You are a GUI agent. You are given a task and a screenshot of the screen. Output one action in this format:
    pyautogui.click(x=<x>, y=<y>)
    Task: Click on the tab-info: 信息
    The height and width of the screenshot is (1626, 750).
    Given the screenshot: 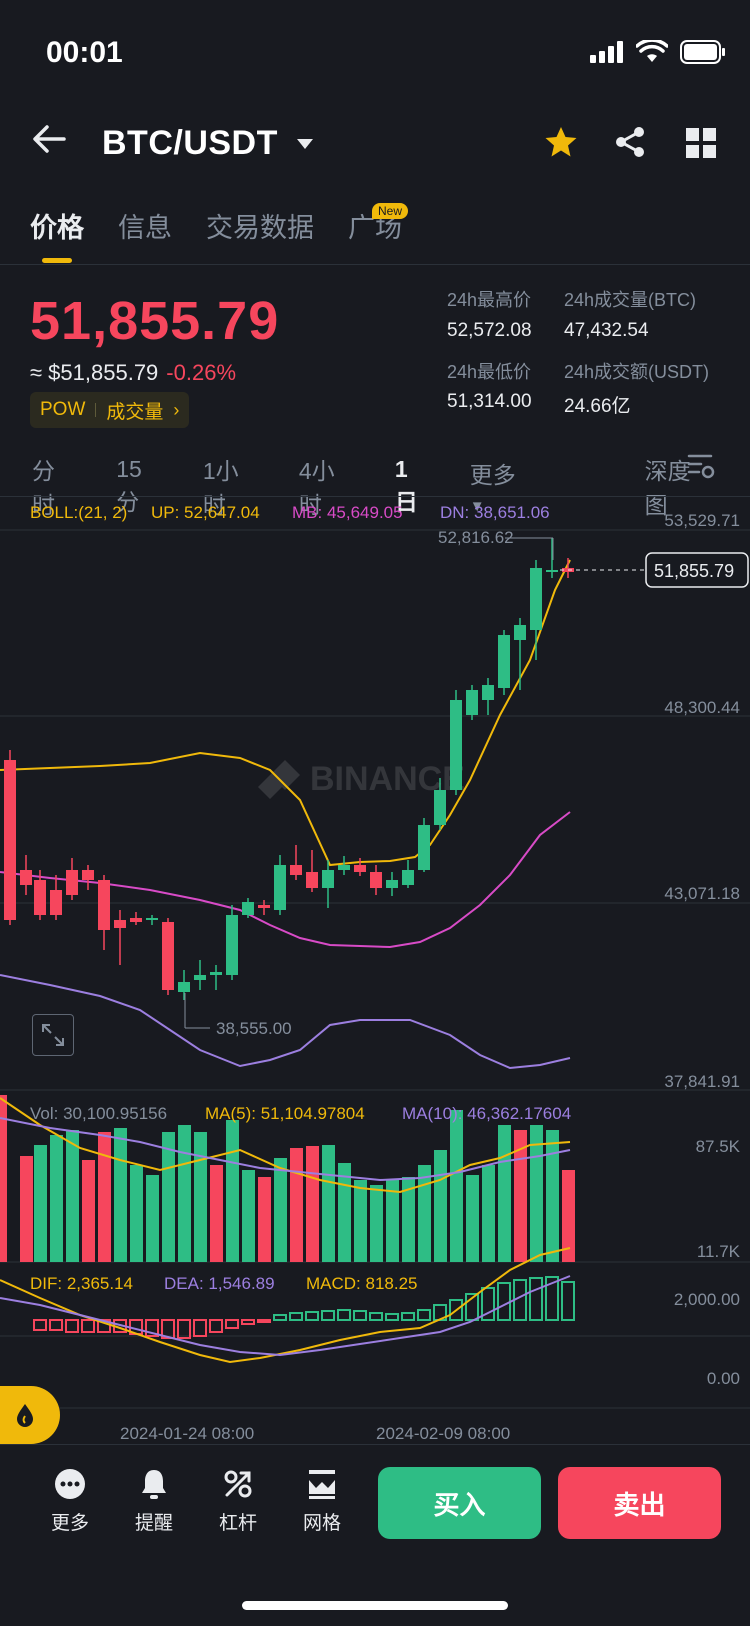 What is the action you would take?
    pyautogui.click(x=145, y=228)
    